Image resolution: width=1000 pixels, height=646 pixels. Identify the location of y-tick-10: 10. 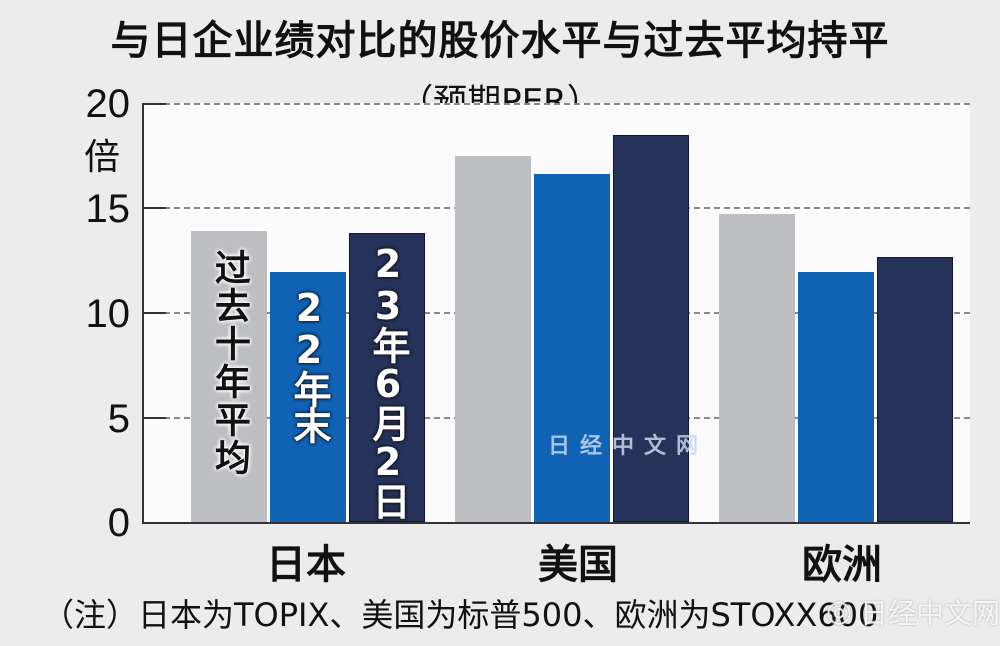
(108, 314).